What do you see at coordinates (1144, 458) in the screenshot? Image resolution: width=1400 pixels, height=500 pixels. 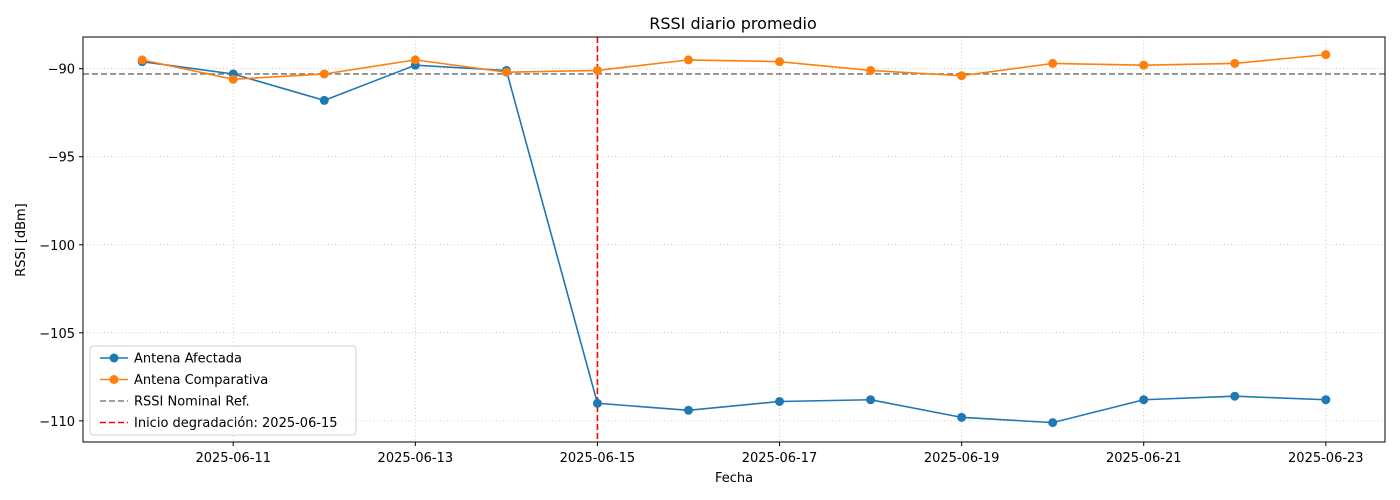 I see `x-tick-label: 2025-06-21` at bounding box center [1144, 458].